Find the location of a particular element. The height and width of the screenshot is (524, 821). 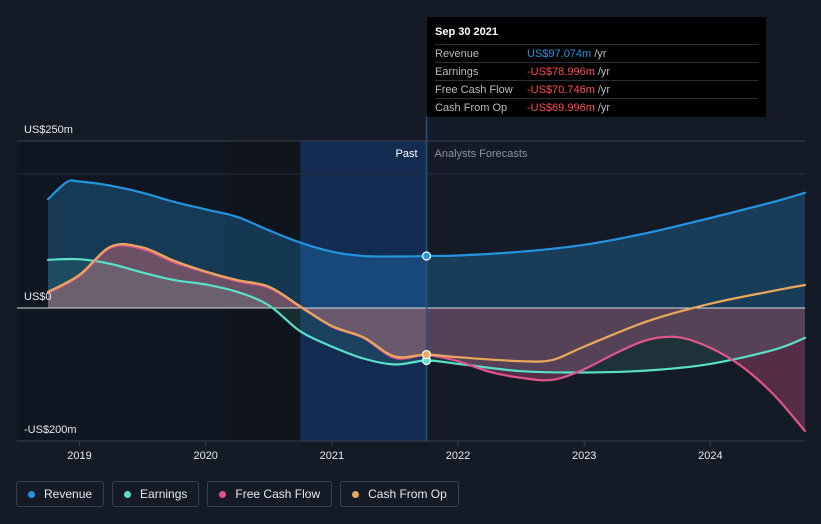

tooltip-row-cash-from-op: Cash From Op -US$69.996m /yr is located at coordinates (596, 107).